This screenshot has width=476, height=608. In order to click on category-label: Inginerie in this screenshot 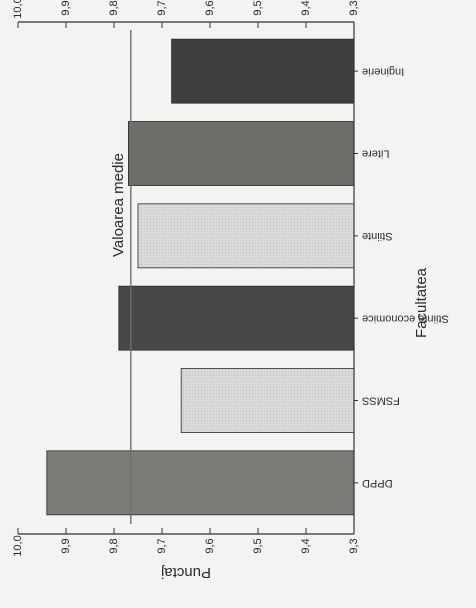, I will do `click(383, 71)`.